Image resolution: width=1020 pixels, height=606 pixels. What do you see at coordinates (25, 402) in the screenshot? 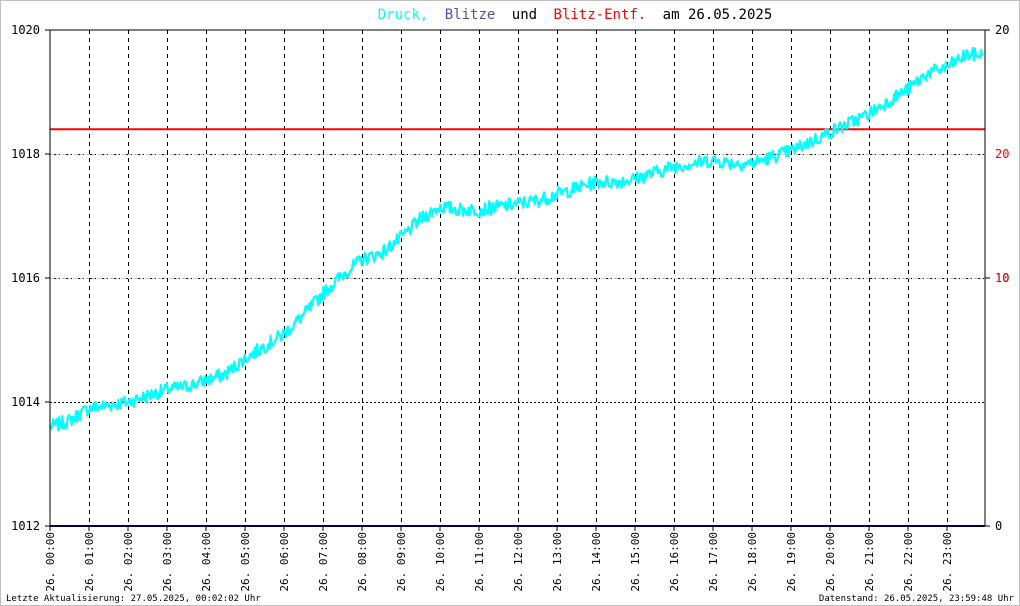
I see `y-left-tick-label: 1014` at bounding box center [25, 402].